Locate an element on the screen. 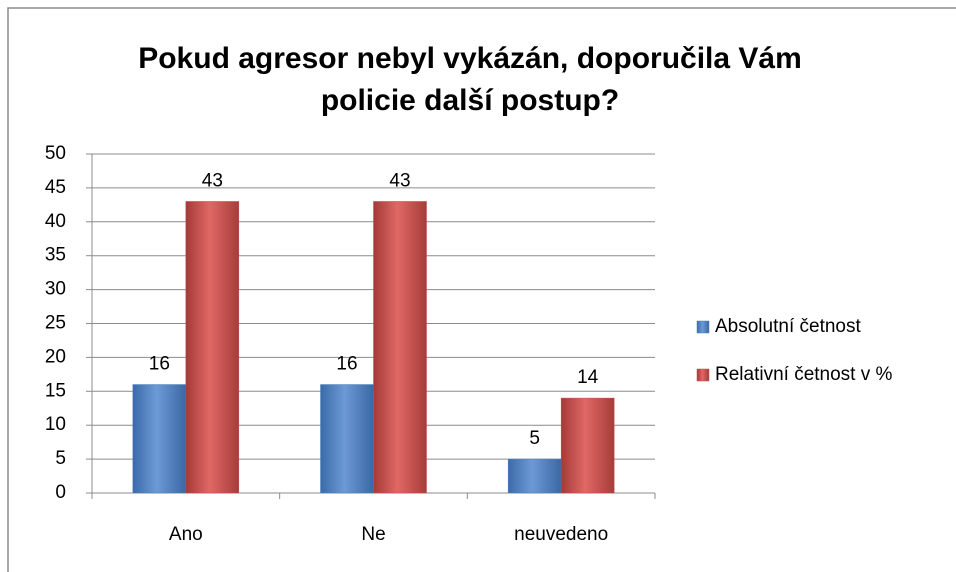 The height and width of the screenshot is (572, 956). y-tick-label: 50 is located at coordinates (55, 153).